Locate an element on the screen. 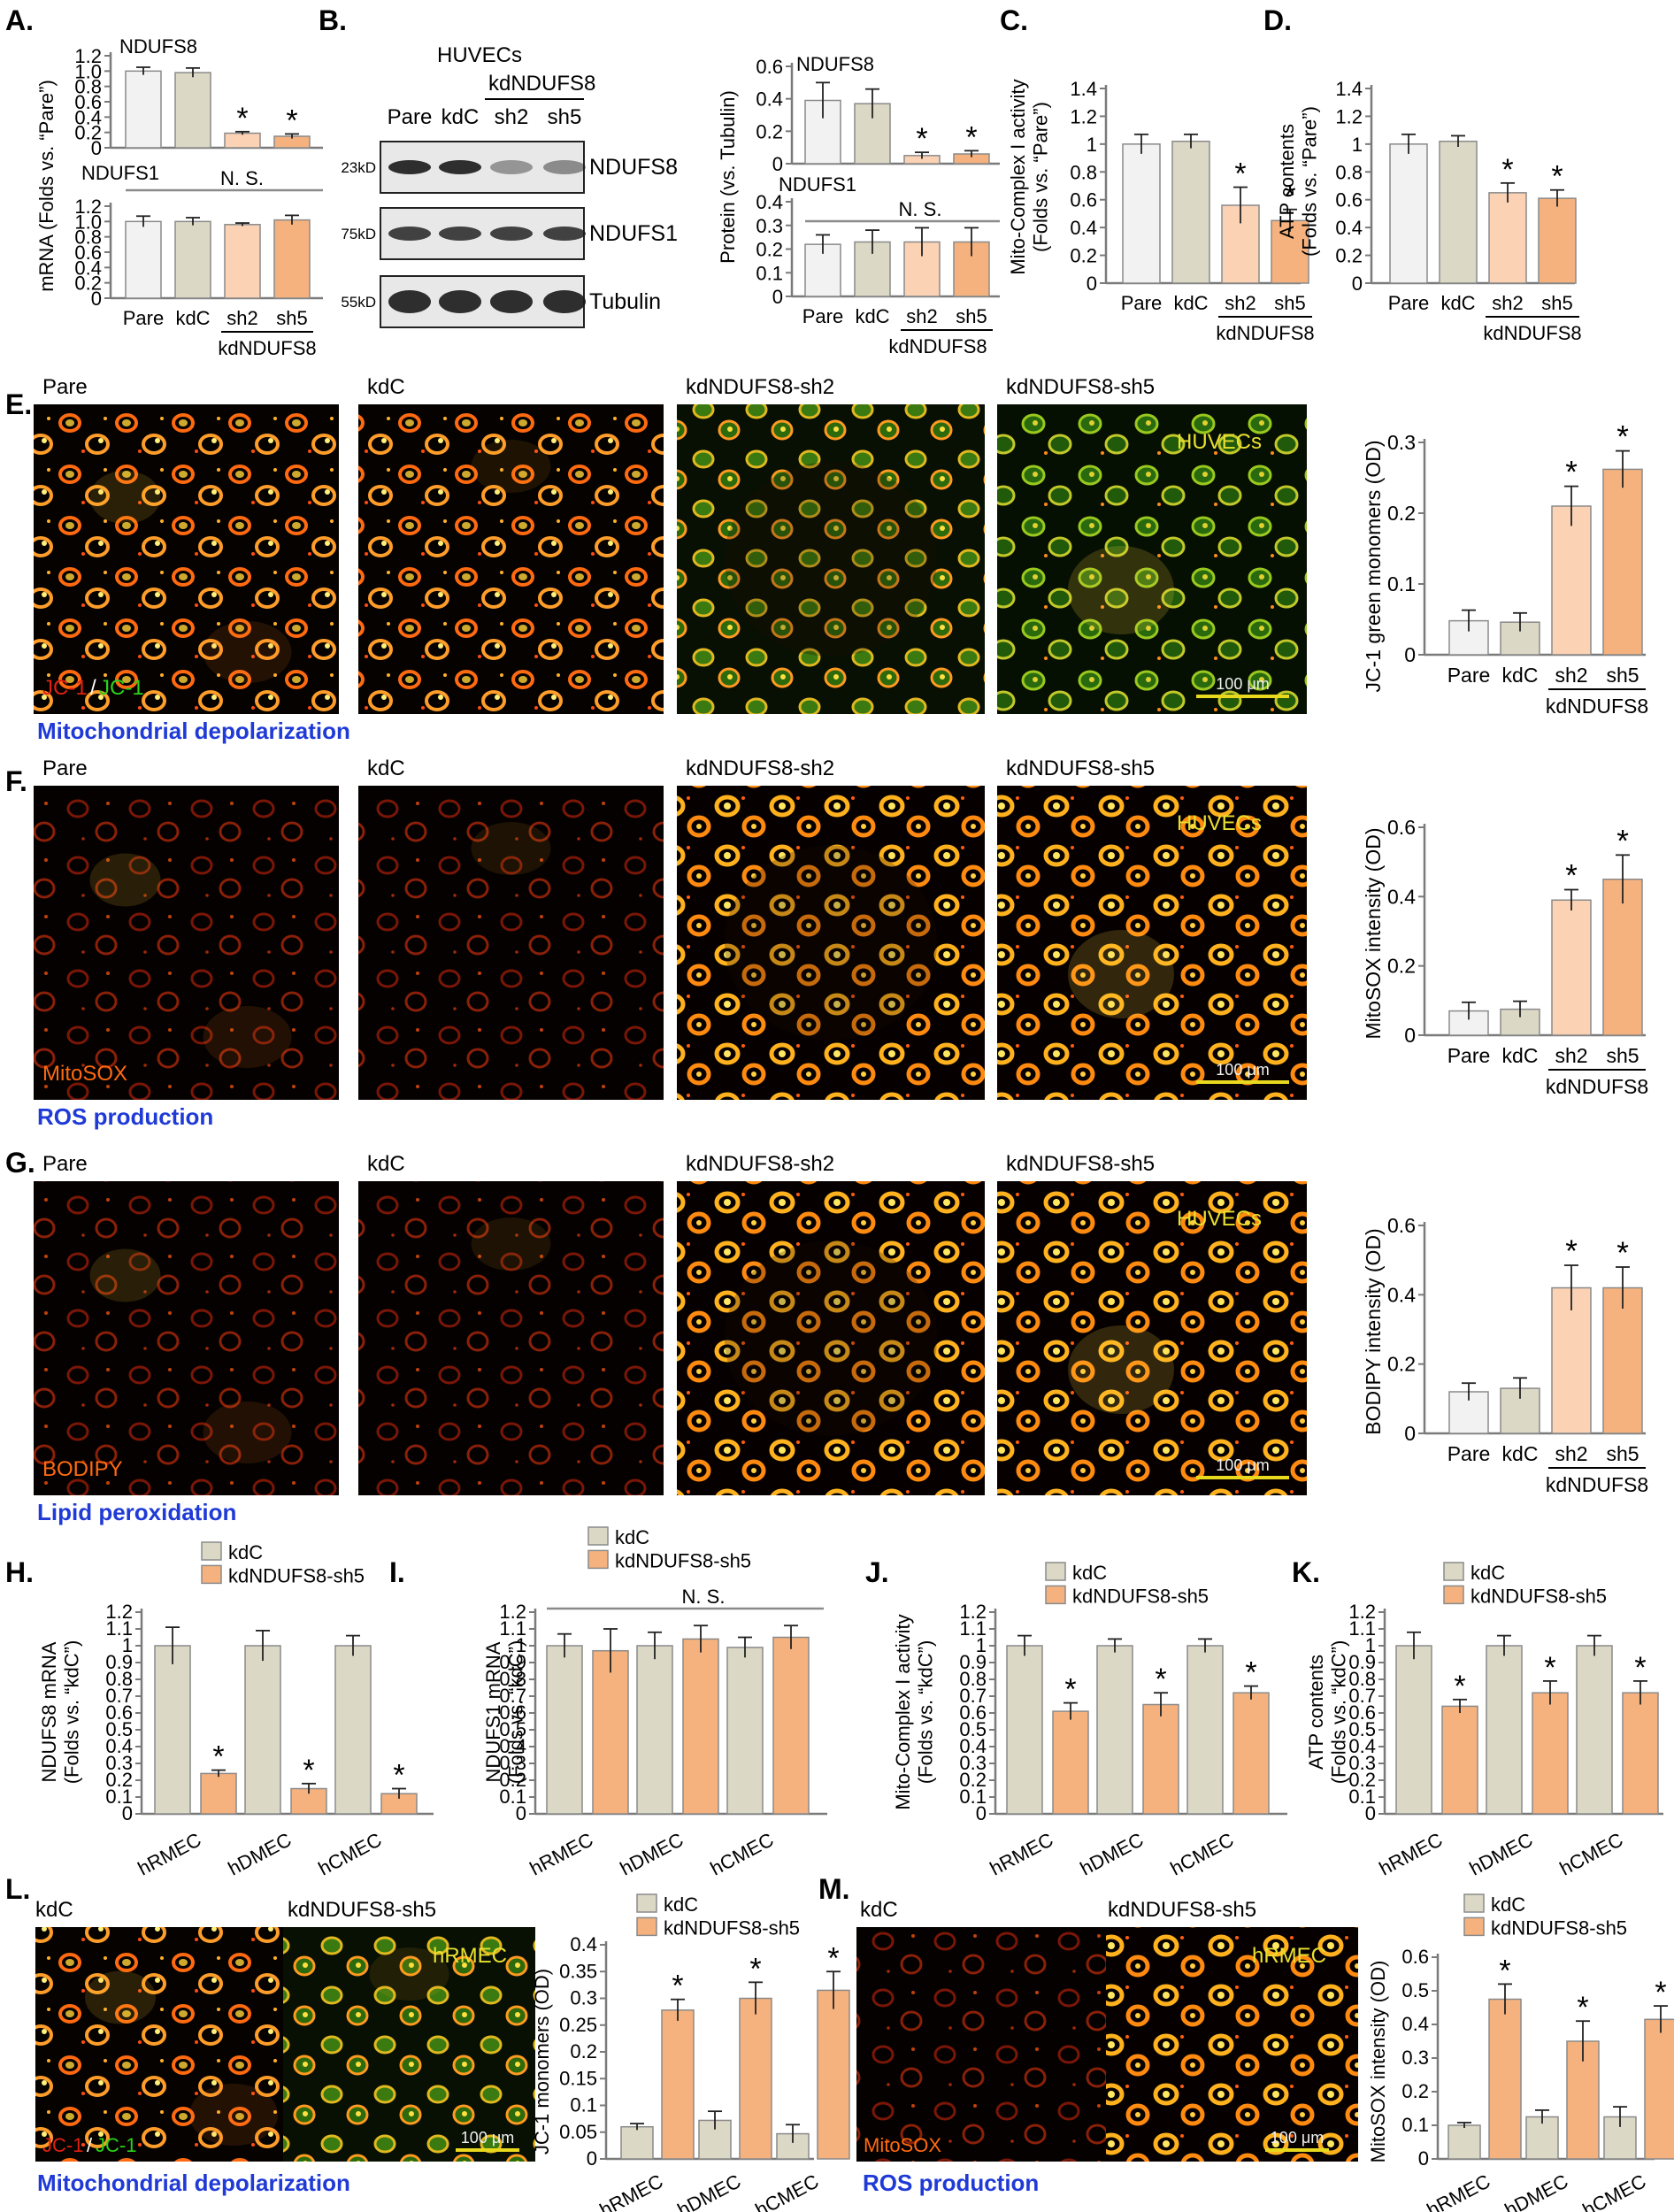  x-tick-label: hDMEC is located at coordinates (1501, 1854).